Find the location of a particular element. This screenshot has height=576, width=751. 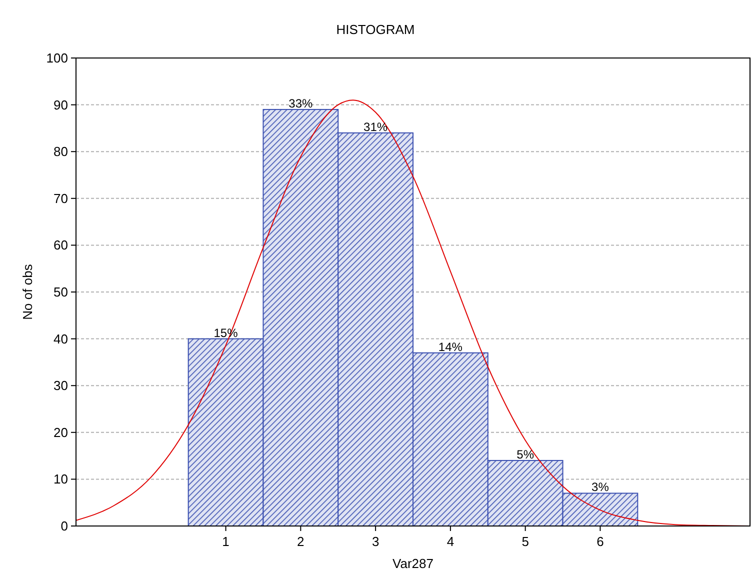

x-tick-label: 3 is located at coordinates (376, 541).